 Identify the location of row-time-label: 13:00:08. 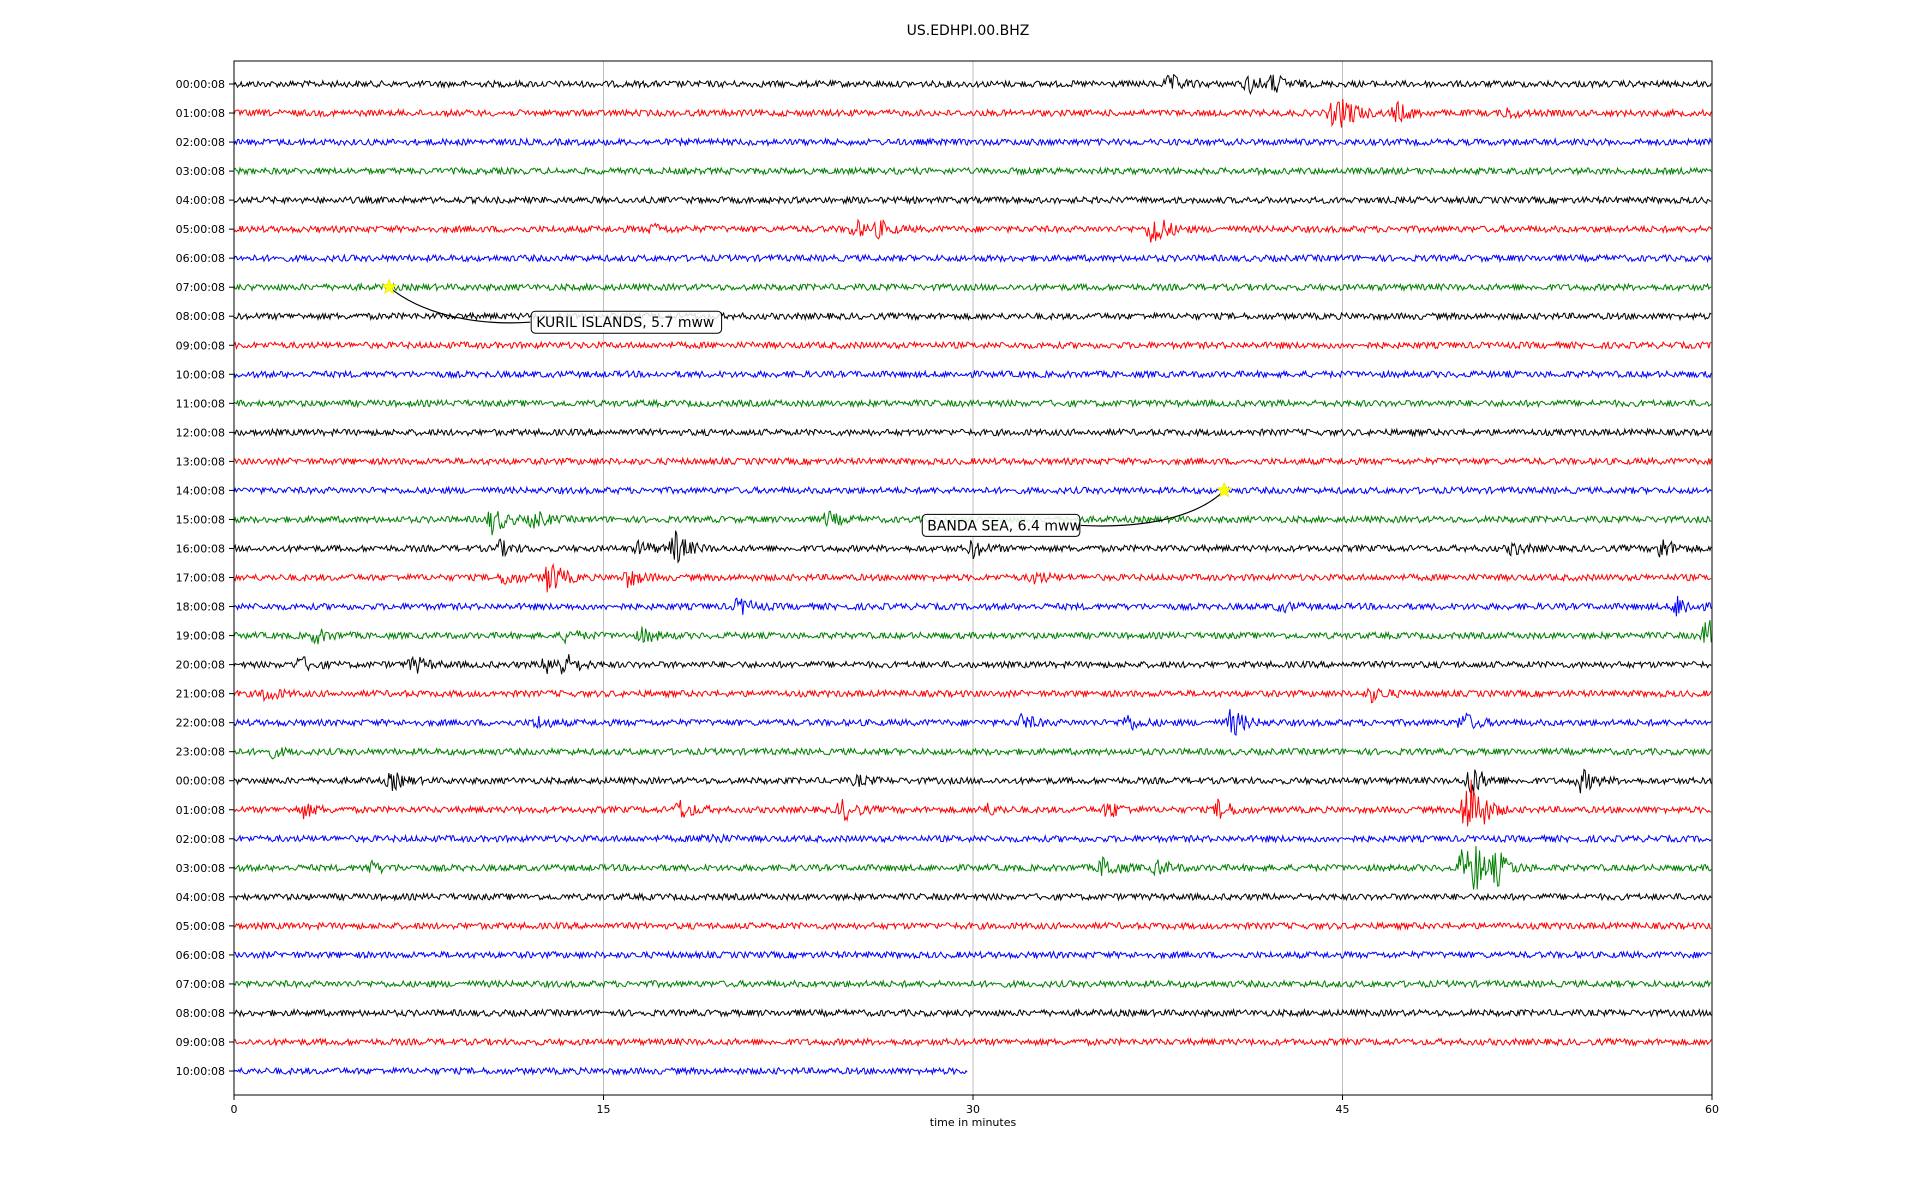
(200, 461).